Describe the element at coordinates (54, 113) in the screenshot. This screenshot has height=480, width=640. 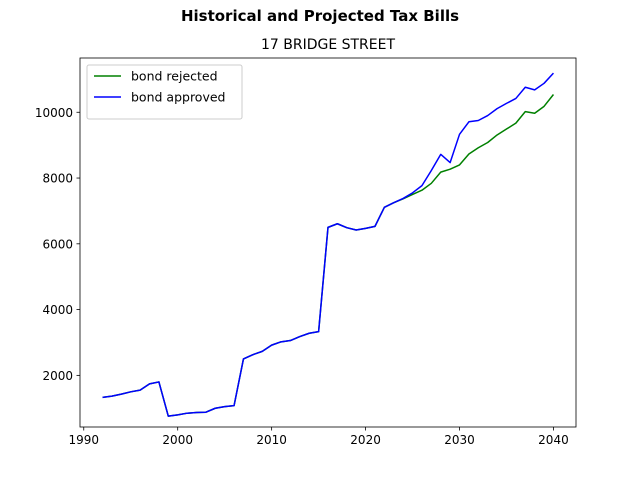
I see `y-tick-label: 10000` at that location.